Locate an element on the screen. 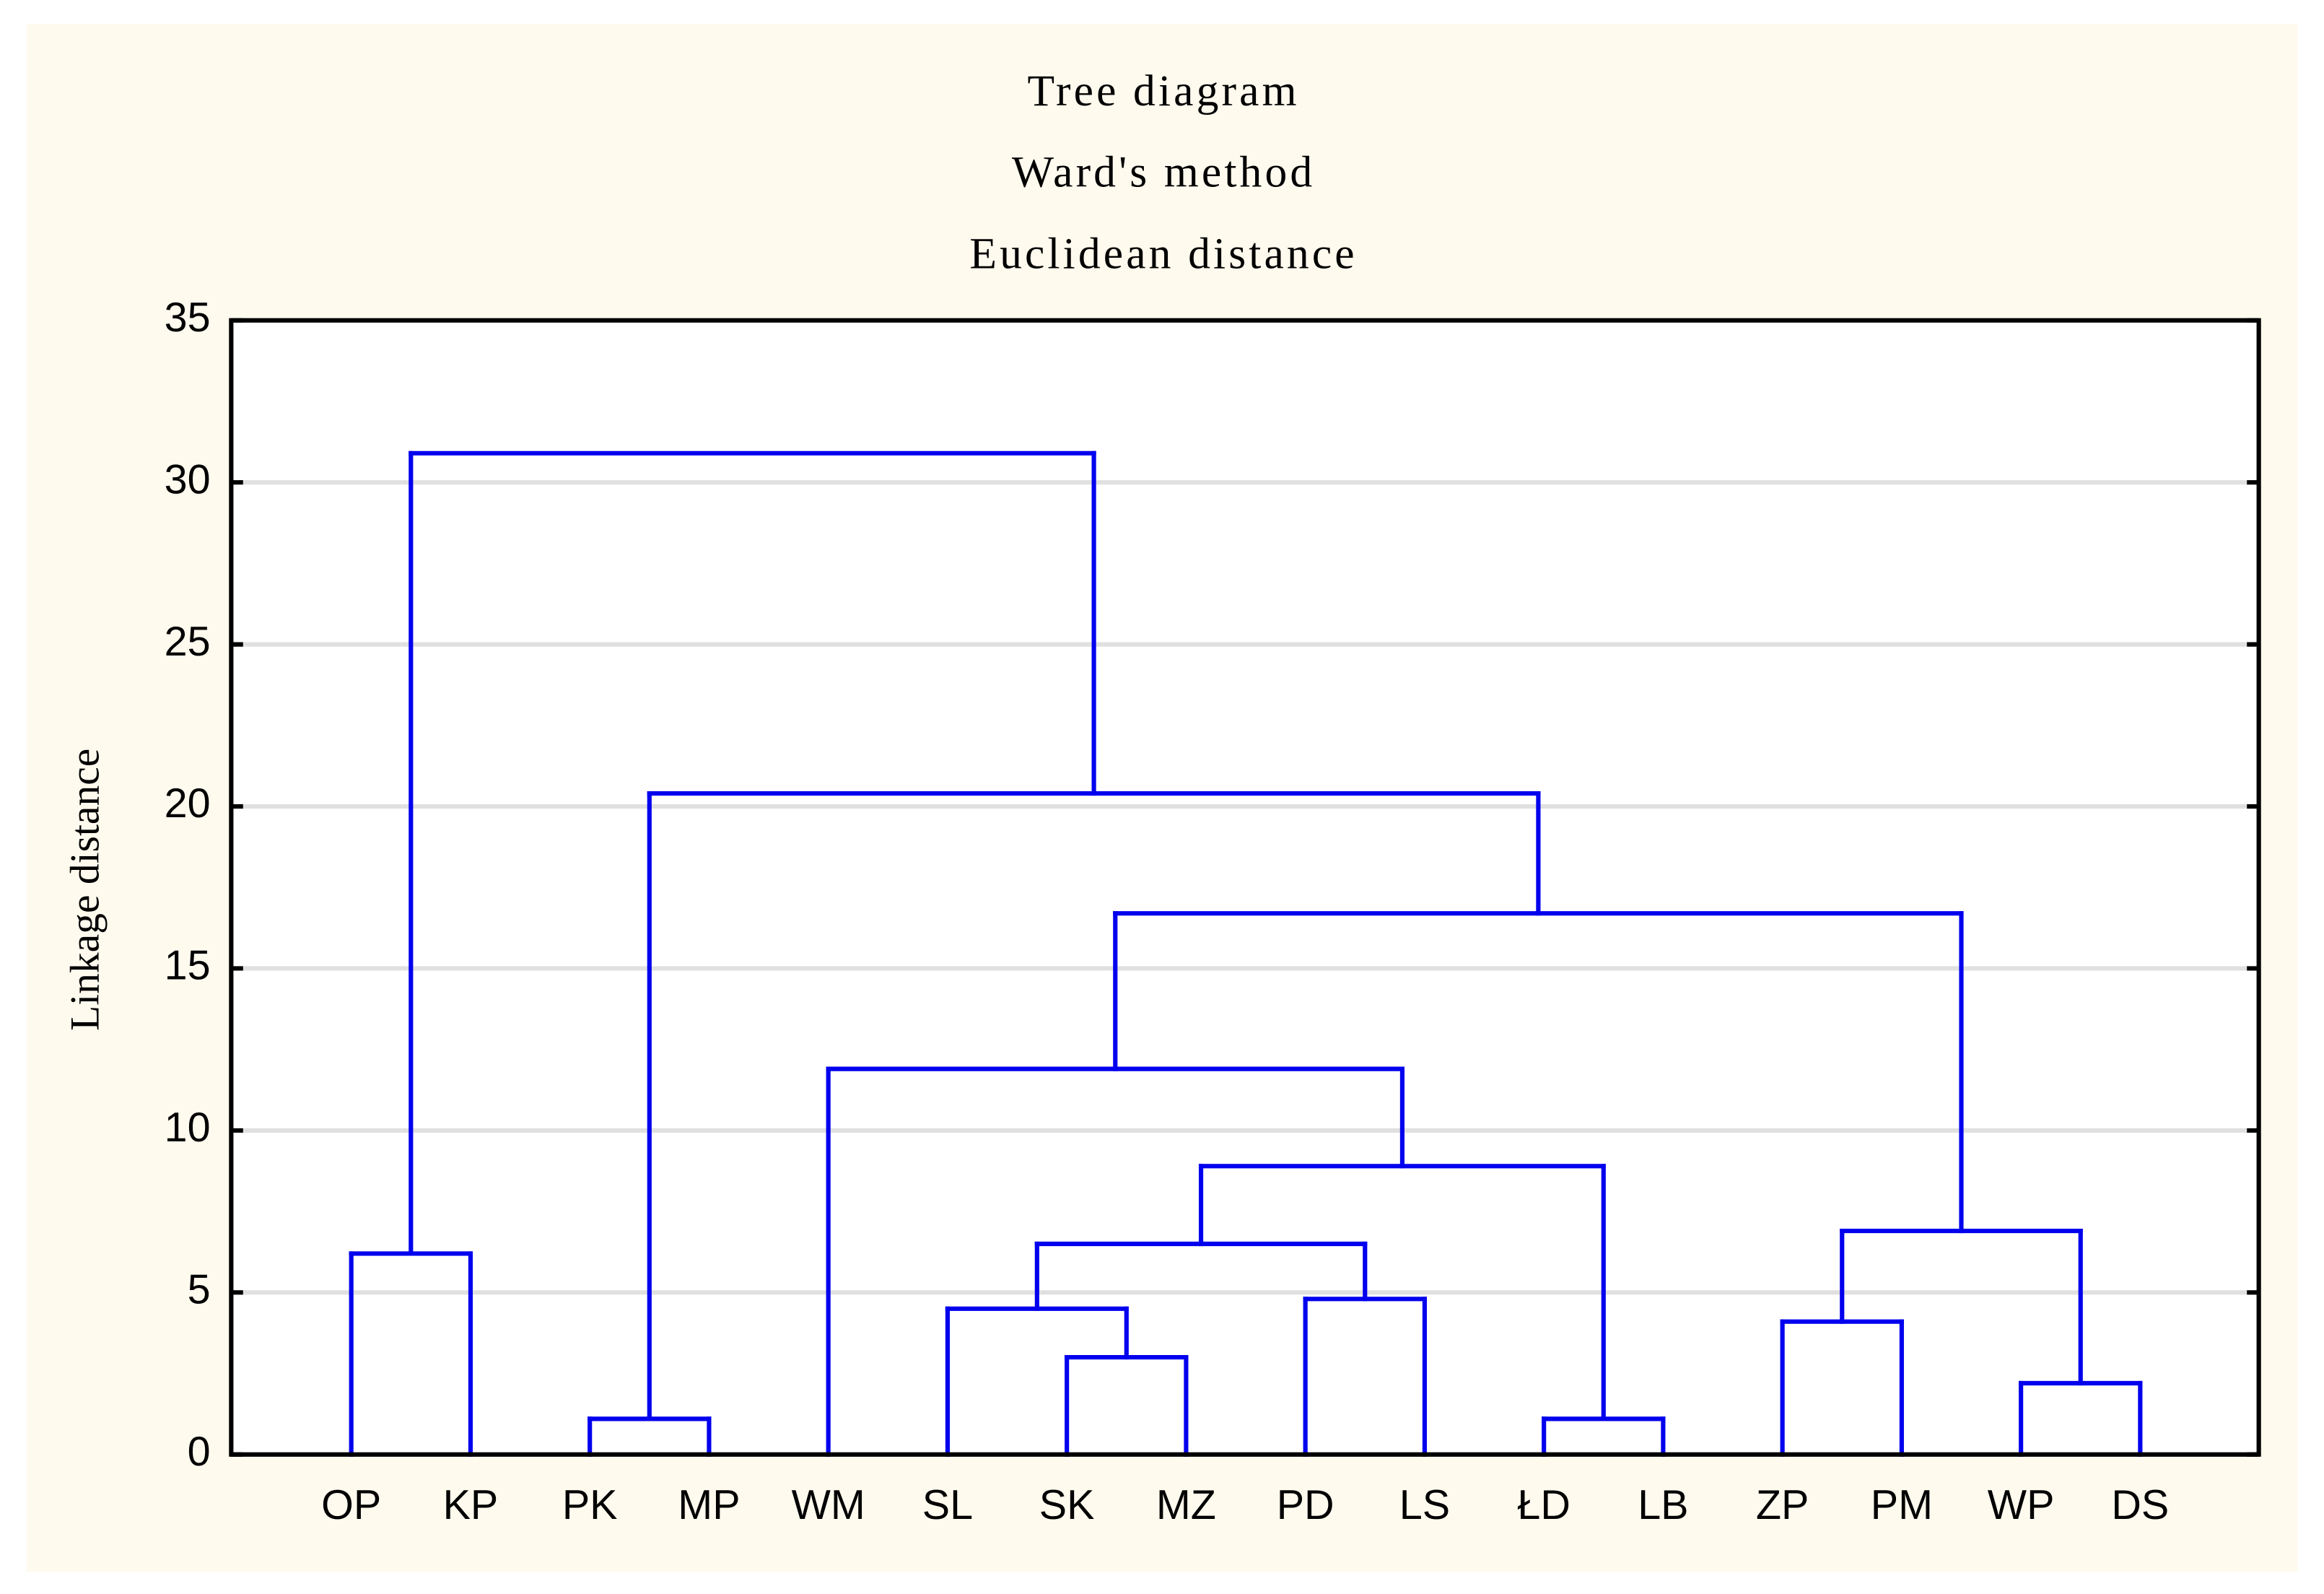 This screenshot has width=2324, height=1594. y-axis-label: Linkage distance is located at coordinates (85, 890).